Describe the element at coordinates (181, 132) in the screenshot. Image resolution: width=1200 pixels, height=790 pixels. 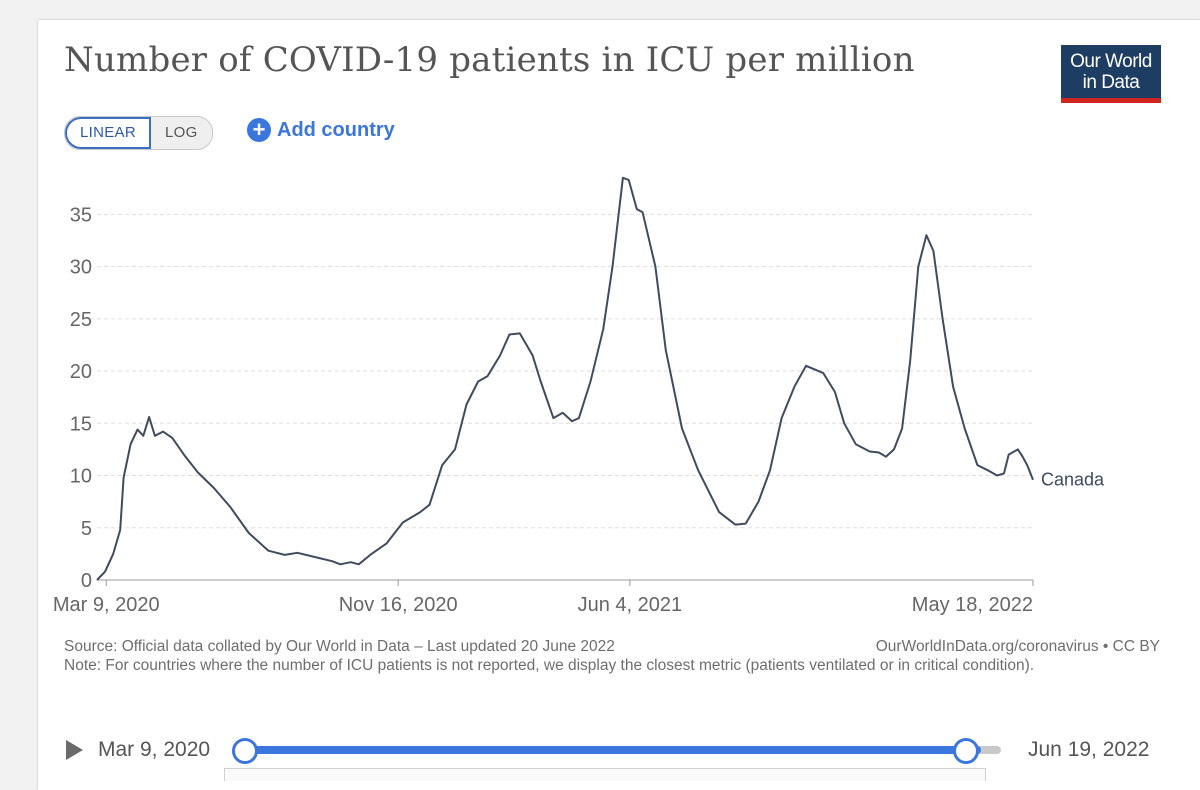
I see `log-scale-button: LOG` at that location.